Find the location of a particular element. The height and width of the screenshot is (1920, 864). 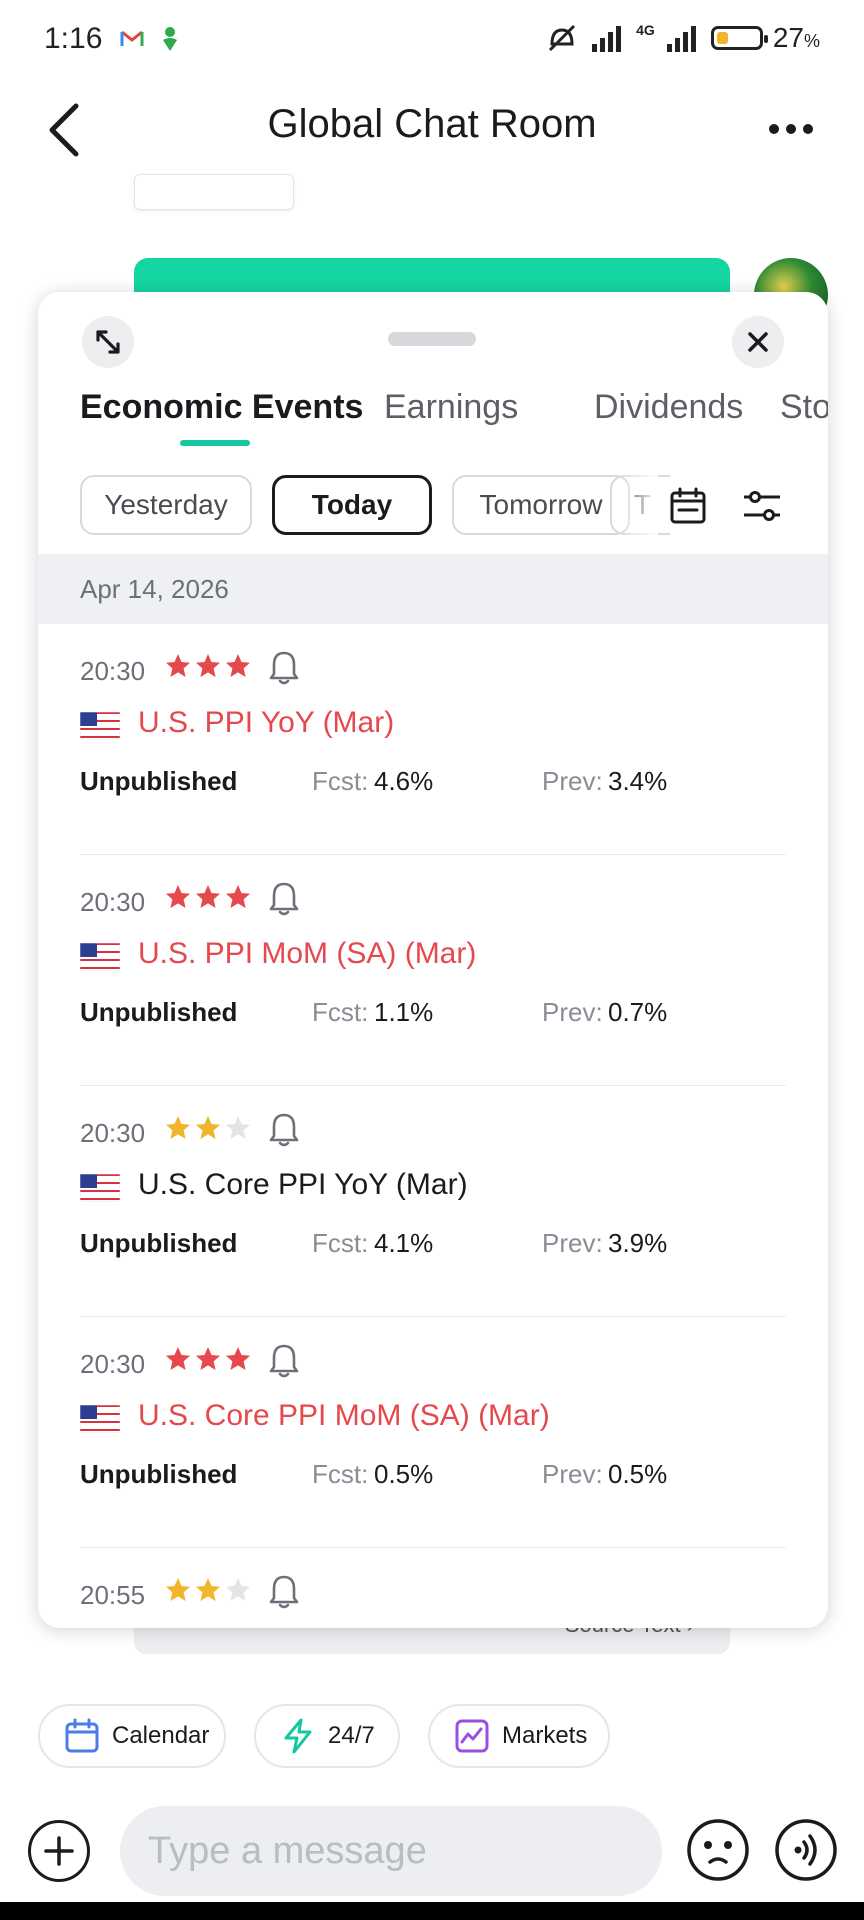

date-section-header: Apr 14, 2026 is located at coordinates (433, 589).